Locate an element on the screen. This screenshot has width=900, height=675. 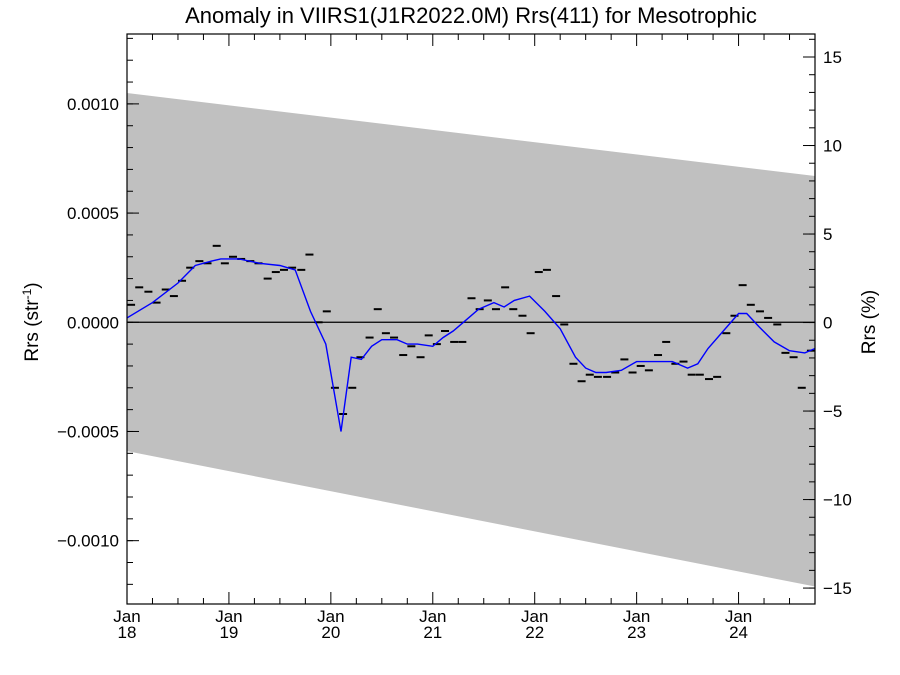
y-axis-label-left-close: ) is located at coordinates (32, 285).